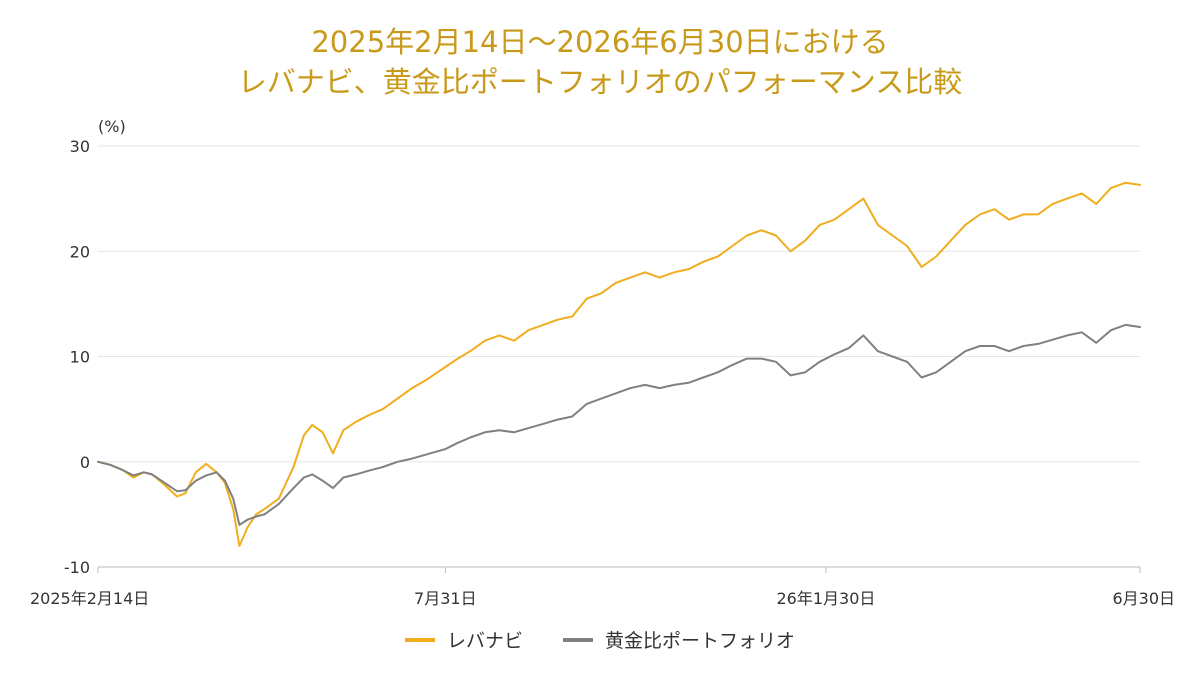 Image resolution: width=1200 pixels, height=680 pixels. Describe the element at coordinates (77, 567) in the screenshot. I see `y-tick-label-4: -10` at that location.